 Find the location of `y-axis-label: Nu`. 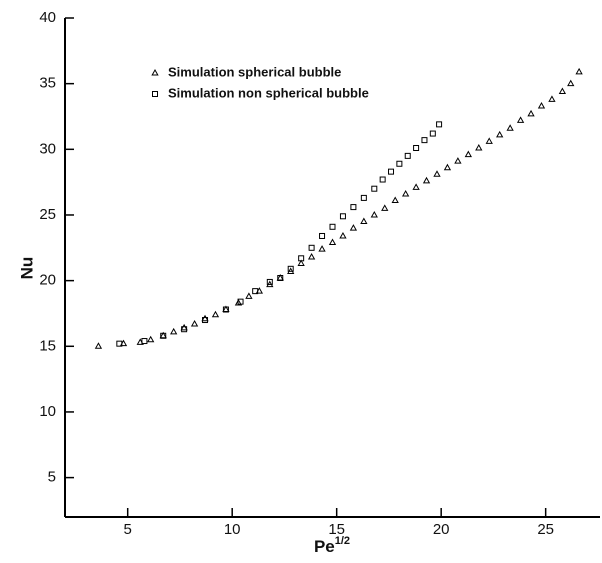

y-axis-label: Nu is located at coordinates (26, 268).